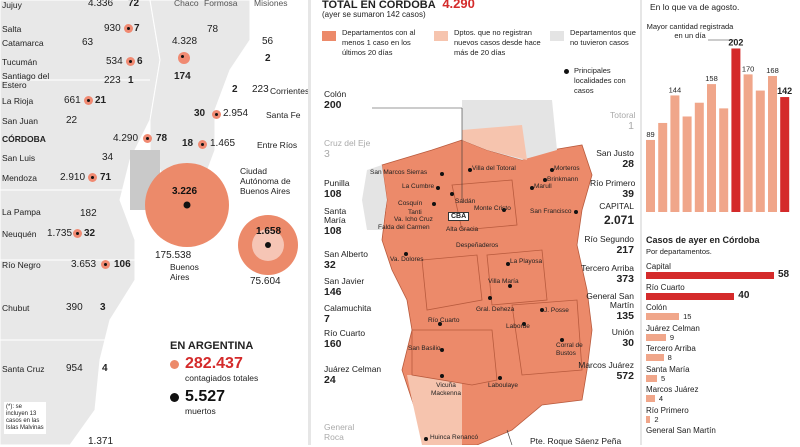  What do you see at coordinates (101, 441) in the screenshot?
I see `partial-bottom-value: 1.371` at bounding box center [101, 441].